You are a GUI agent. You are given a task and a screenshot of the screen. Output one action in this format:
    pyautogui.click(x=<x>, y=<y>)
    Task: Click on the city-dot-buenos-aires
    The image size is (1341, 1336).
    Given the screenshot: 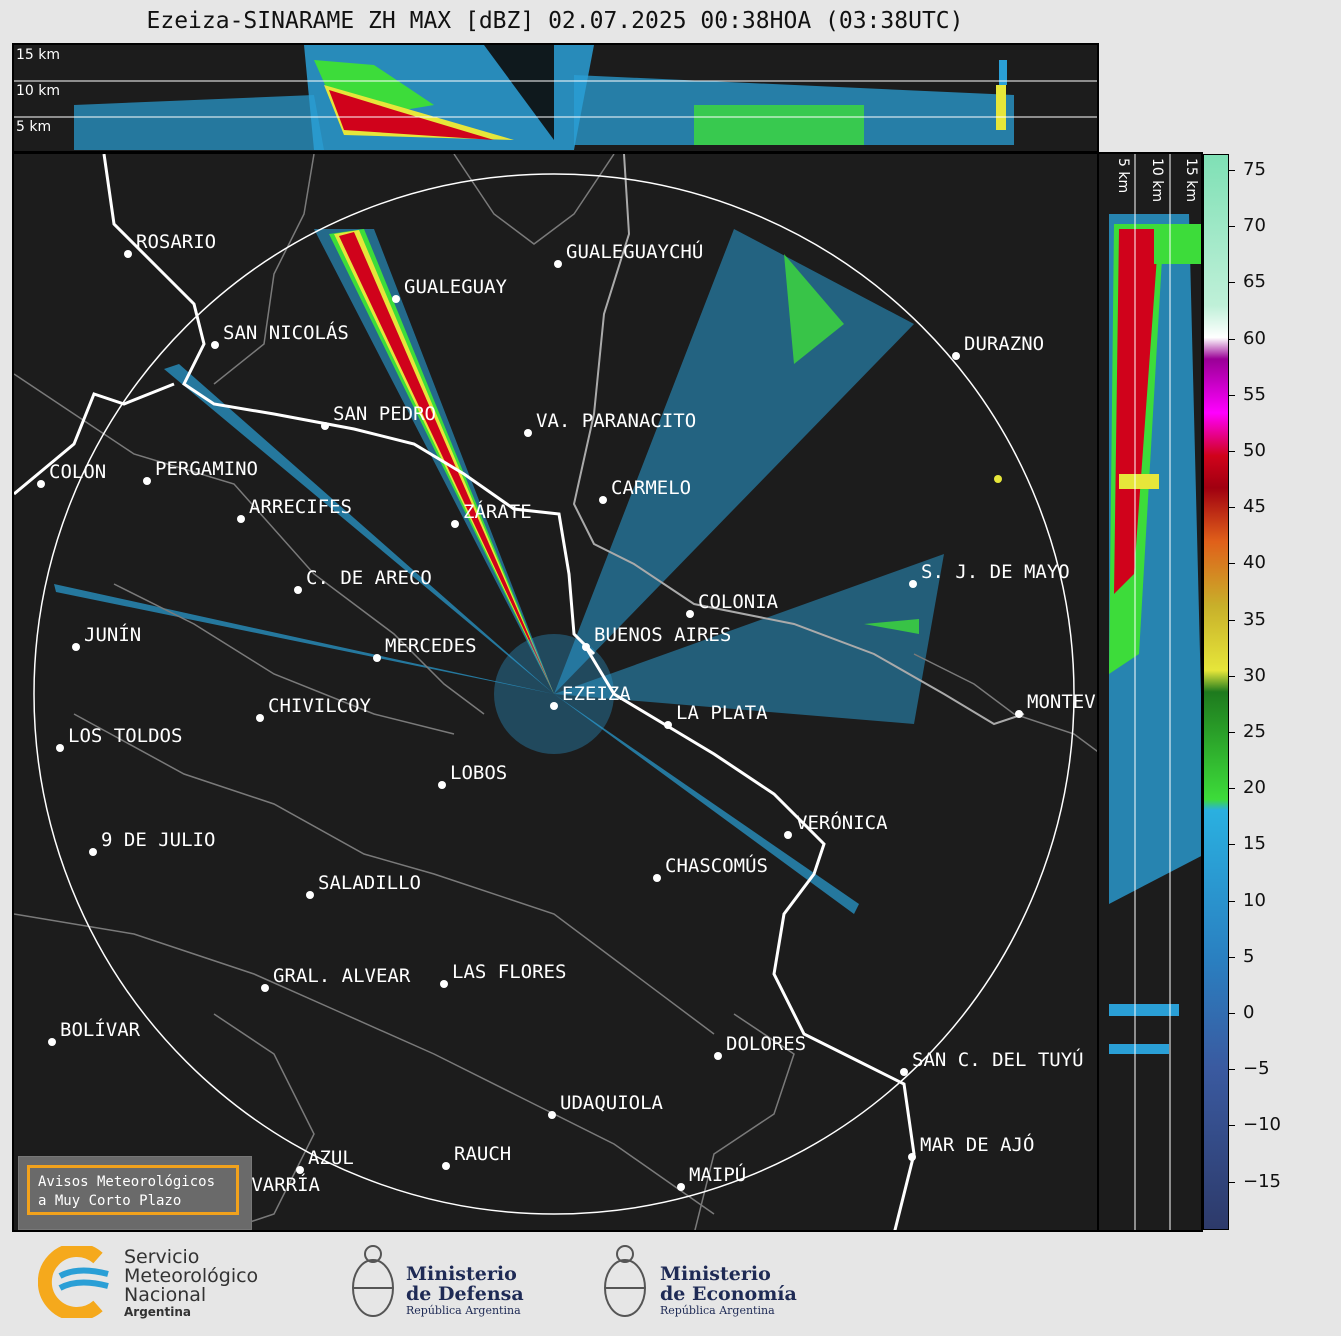 What is the action you would take?
    pyautogui.click(x=586, y=647)
    